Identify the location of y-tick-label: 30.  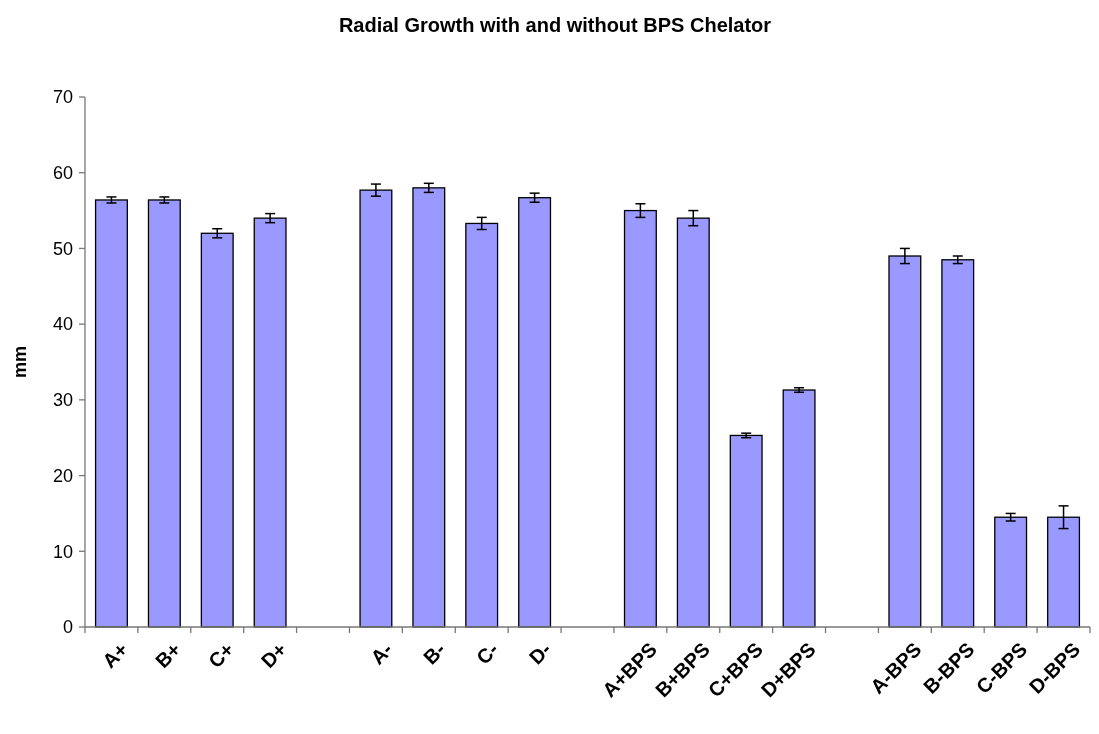
(62, 400).